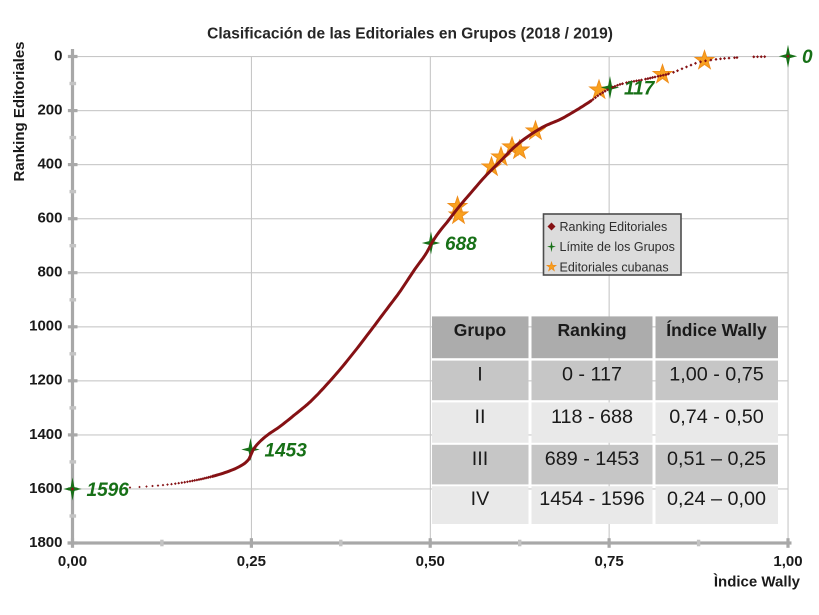 The height and width of the screenshot is (615, 819). What do you see at coordinates (480, 375) in the screenshot?
I see `svg-text: I` at bounding box center [480, 375].